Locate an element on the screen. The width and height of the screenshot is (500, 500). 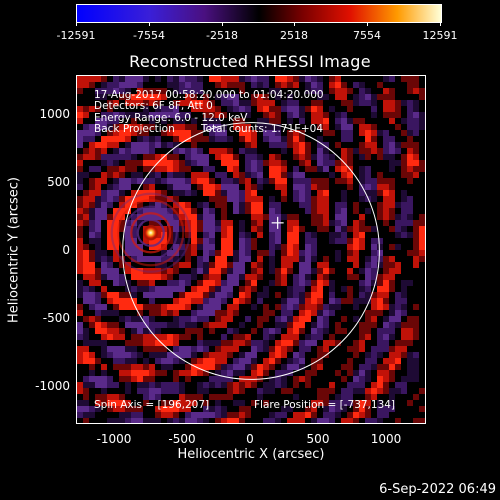
y-axis-label: Heliocentric Y (arcsec) is located at coordinates (14, 250).